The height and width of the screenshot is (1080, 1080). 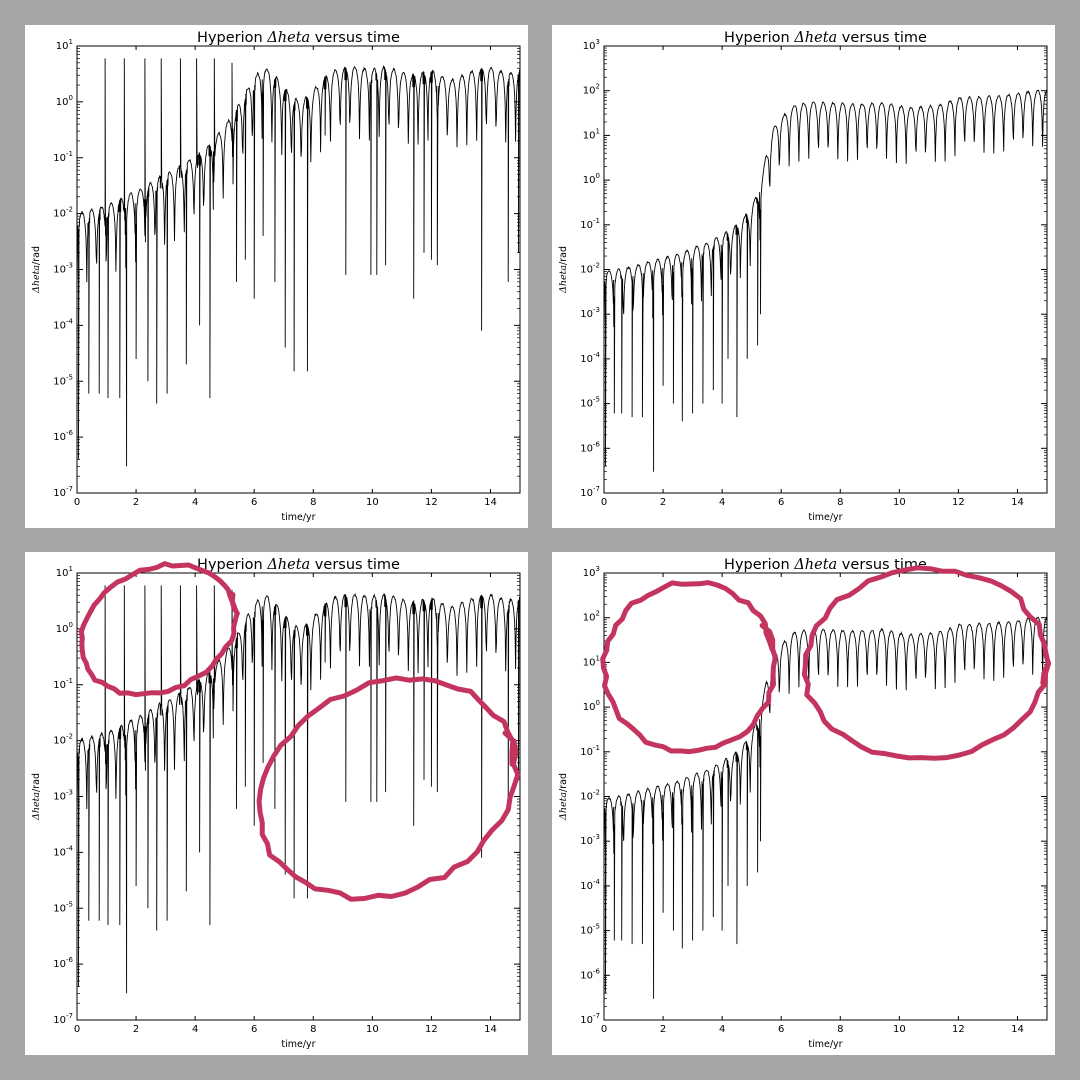 I want to click on plot-area, so click(x=825, y=280).